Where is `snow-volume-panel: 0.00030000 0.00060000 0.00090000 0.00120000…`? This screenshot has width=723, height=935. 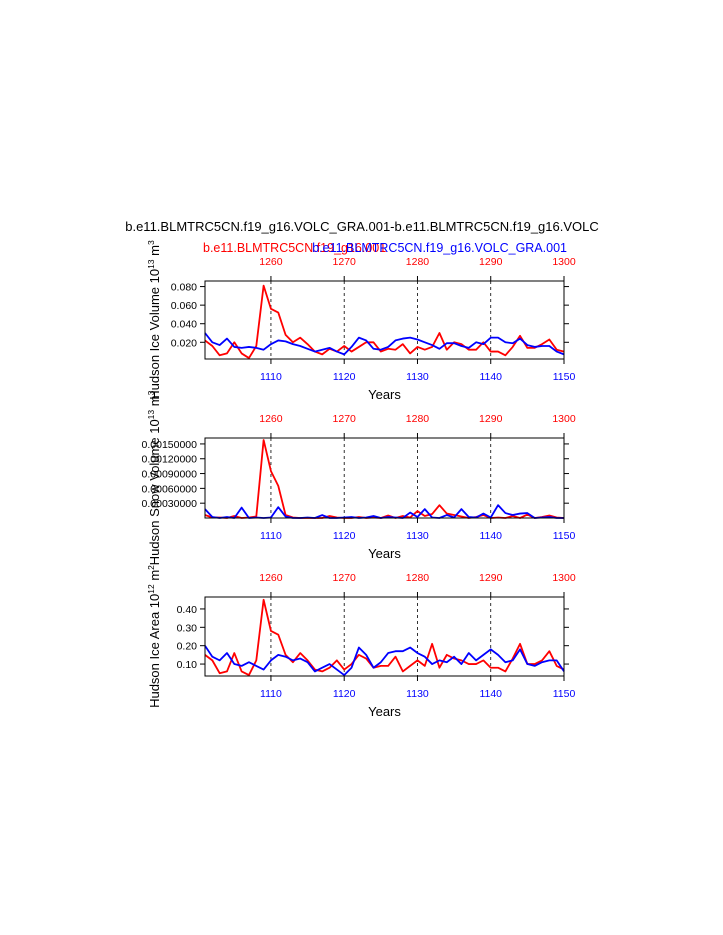
snow-volume-panel: 0.00030000 0.00060000 0.00090000 0.00120000… is located at coordinates (359, 477).